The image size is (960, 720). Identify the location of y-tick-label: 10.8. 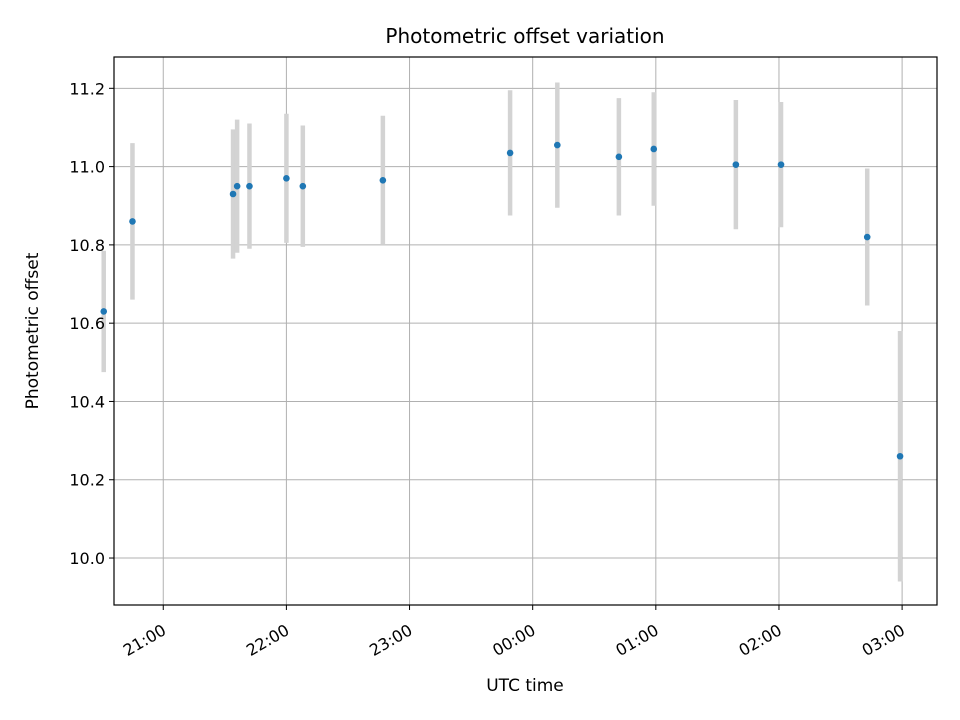
(87, 245).